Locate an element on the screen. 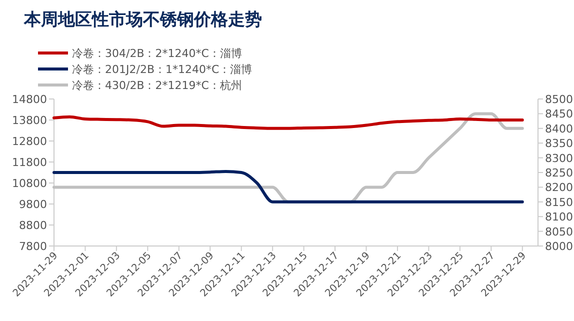 This screenshot has height=321, width=574. y2-tick-label: 8300 is located at coordinates (559, 158).